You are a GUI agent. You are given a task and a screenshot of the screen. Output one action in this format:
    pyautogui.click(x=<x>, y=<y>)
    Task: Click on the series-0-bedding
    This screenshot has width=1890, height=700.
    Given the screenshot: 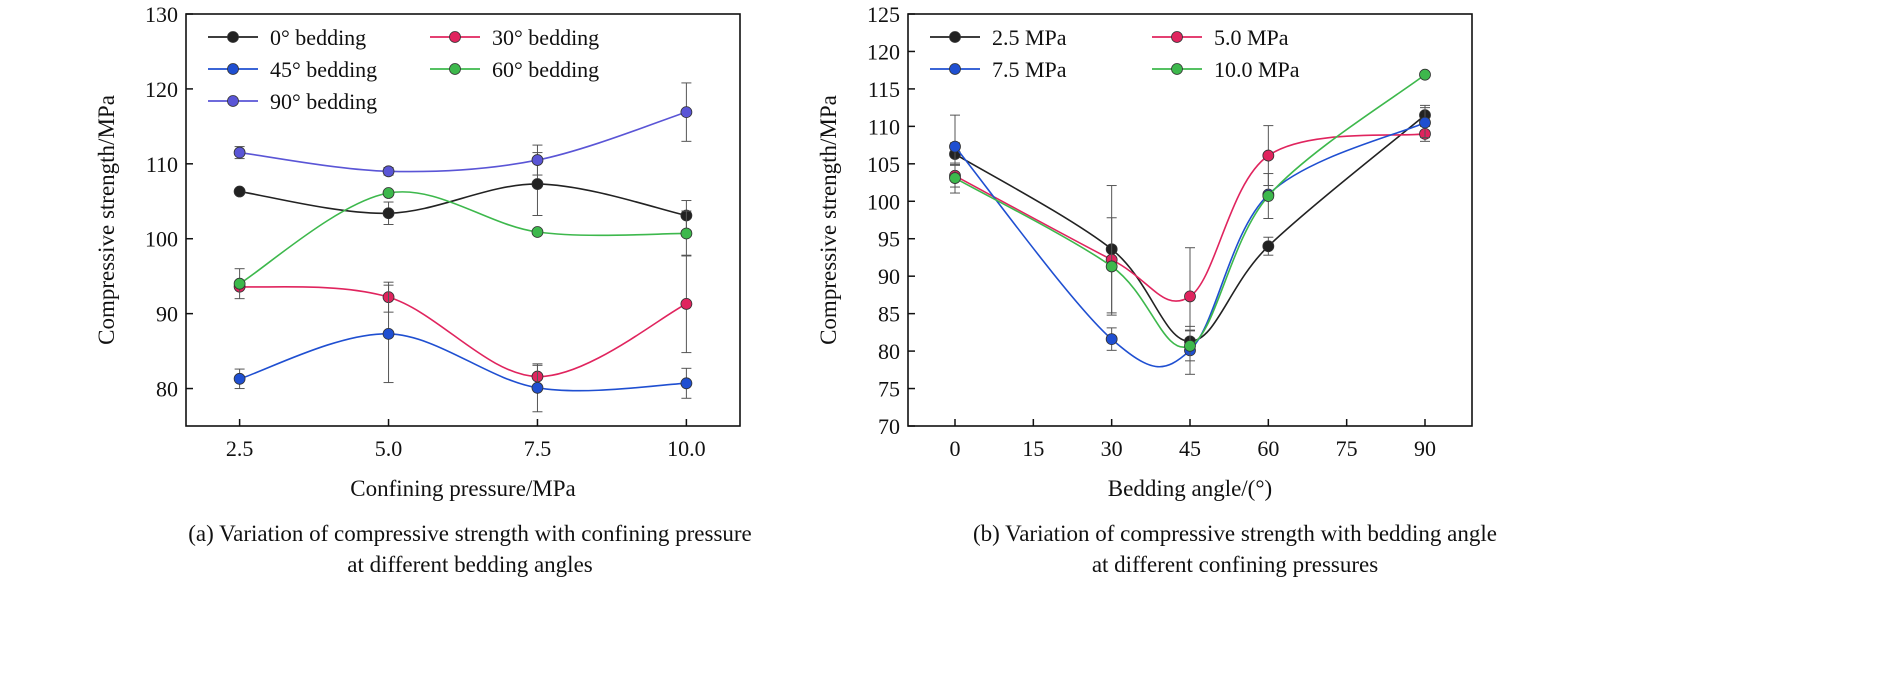 What is the action you would take?
    pyautogui.click(x=463, y=191)
    